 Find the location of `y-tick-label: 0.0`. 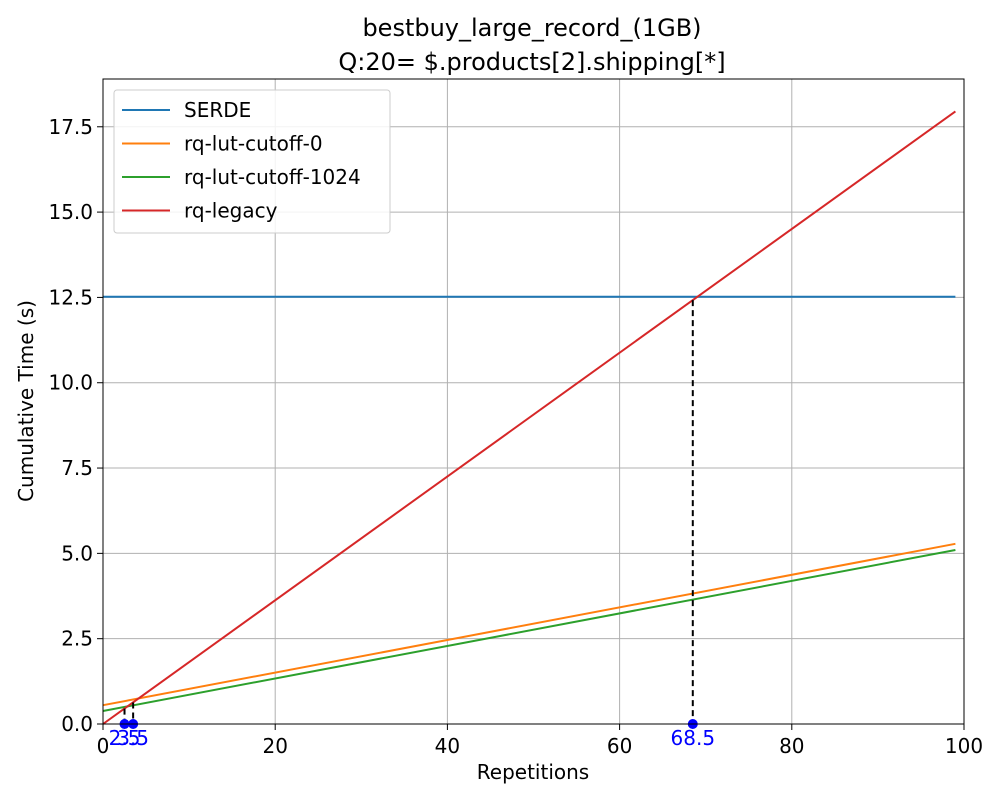

y-tick-label: 0.0 is located at coordinates (77, 724).